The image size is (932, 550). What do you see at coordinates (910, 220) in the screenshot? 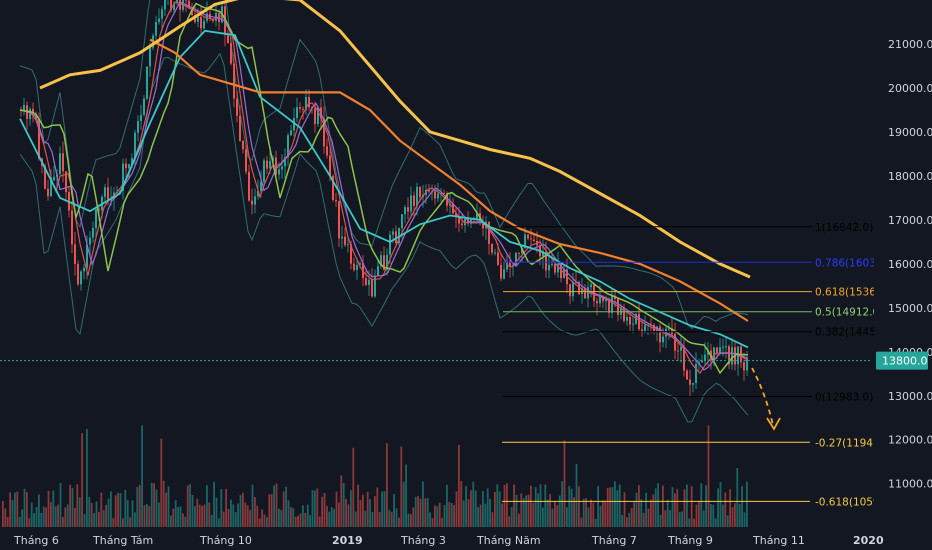
I see `y-tick-label: 17000.0` at bounding box center [910, 220].